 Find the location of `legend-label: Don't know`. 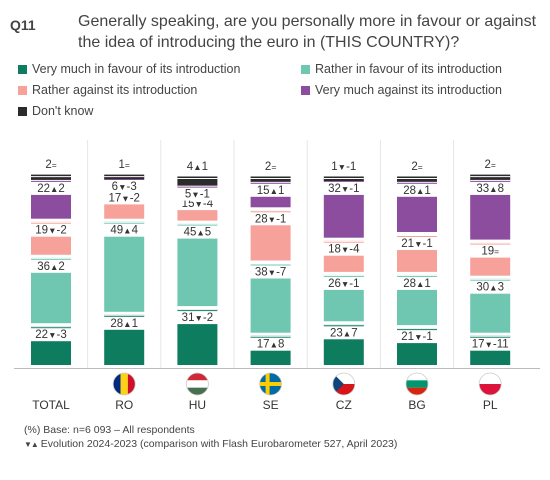

legend-label: Don't know is located at coordinates (63, 111).